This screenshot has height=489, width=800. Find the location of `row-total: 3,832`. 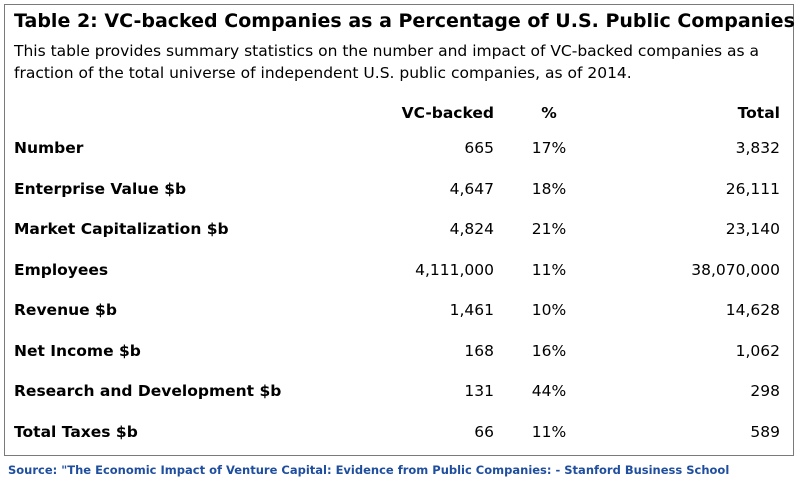

row-total: 3,832 is located at coordinates (757, 148).